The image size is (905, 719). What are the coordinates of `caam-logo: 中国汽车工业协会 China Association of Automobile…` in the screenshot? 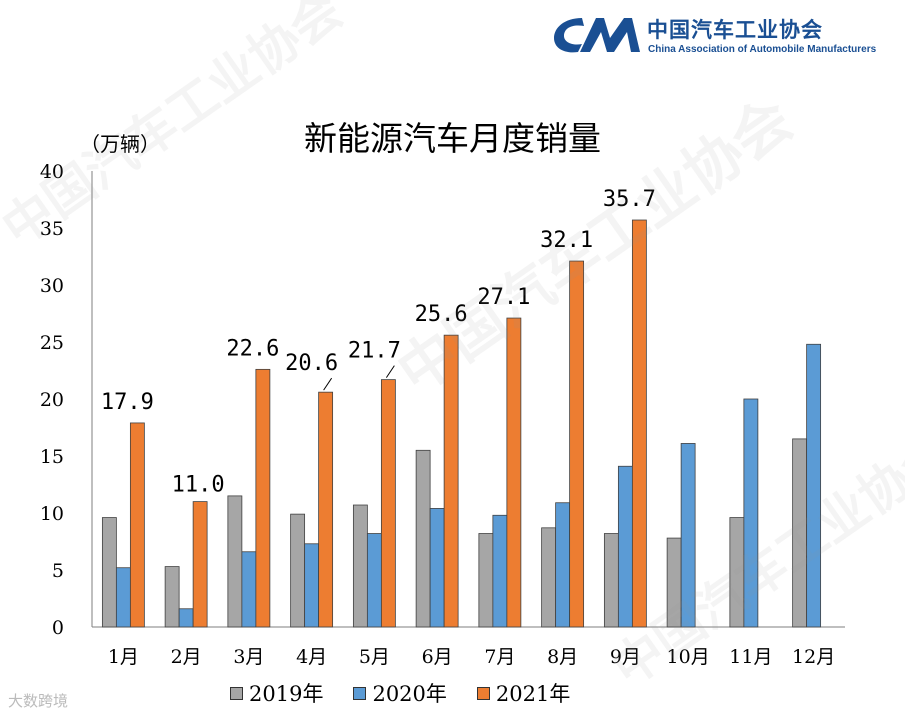 It's located at (724, 37).